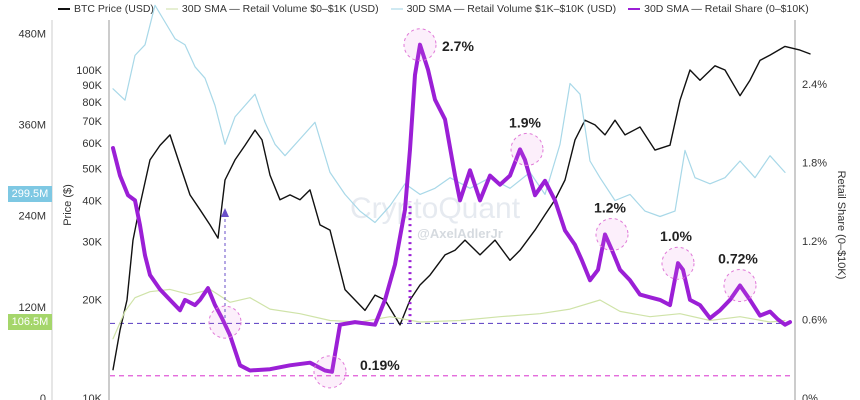 The image size is (860, 400). What do you see at coordinates (810, 396) in the screenshot?
I see `share-tick-label: 0%` at bounding box center [810, 396].